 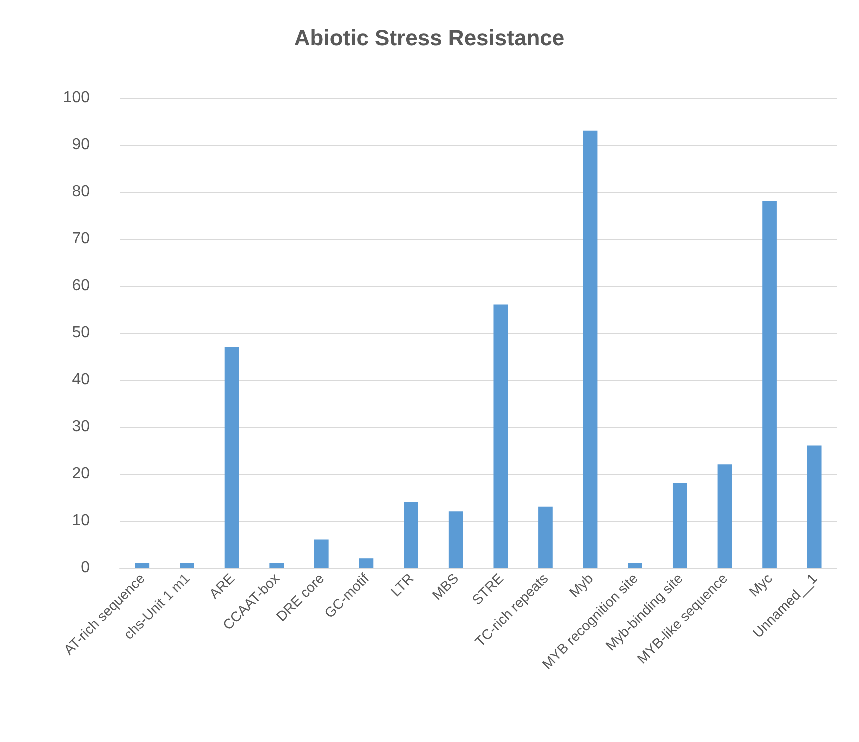 I want to click on y-tick-label: 40, so click(x=81, y=380).